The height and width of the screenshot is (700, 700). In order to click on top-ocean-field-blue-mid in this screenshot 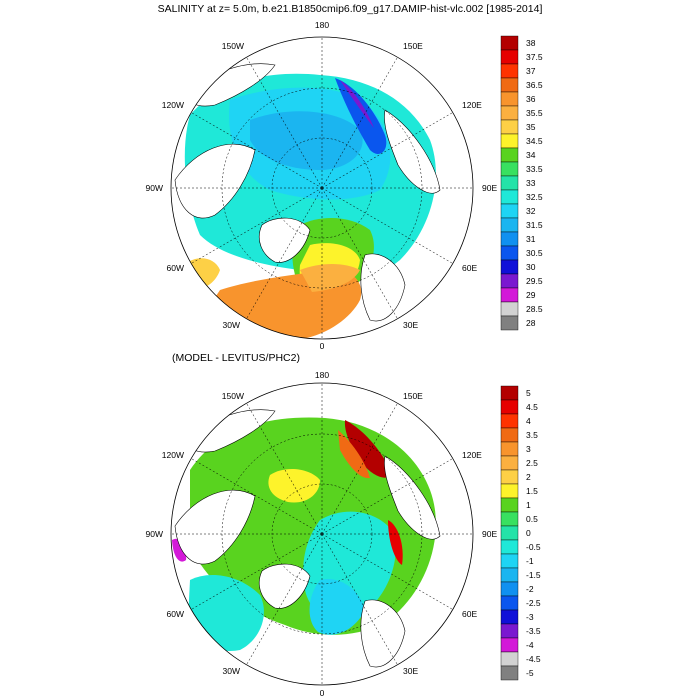, I will do `click(306, 140)`.